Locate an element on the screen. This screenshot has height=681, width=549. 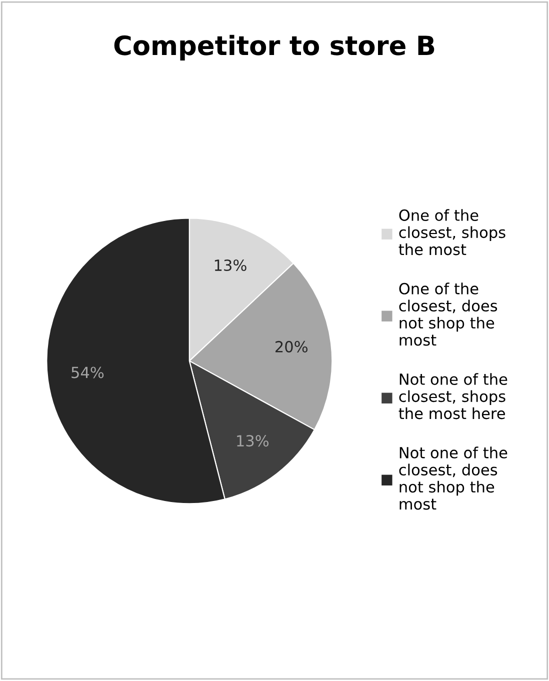
data-label: 54% is located at coordinates (88, 372).